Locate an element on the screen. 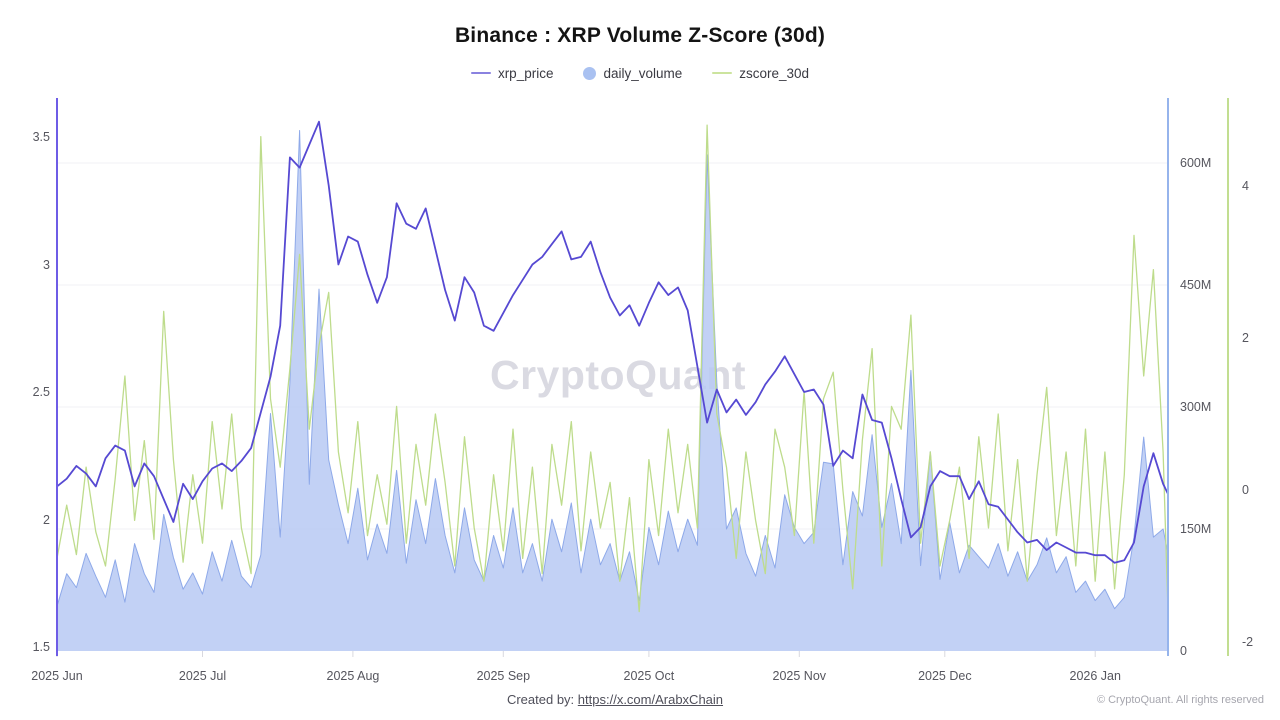 The height and width of the screenshot is (720, 1280). created-by-label: Created by: is located at coordinates (542, 699).